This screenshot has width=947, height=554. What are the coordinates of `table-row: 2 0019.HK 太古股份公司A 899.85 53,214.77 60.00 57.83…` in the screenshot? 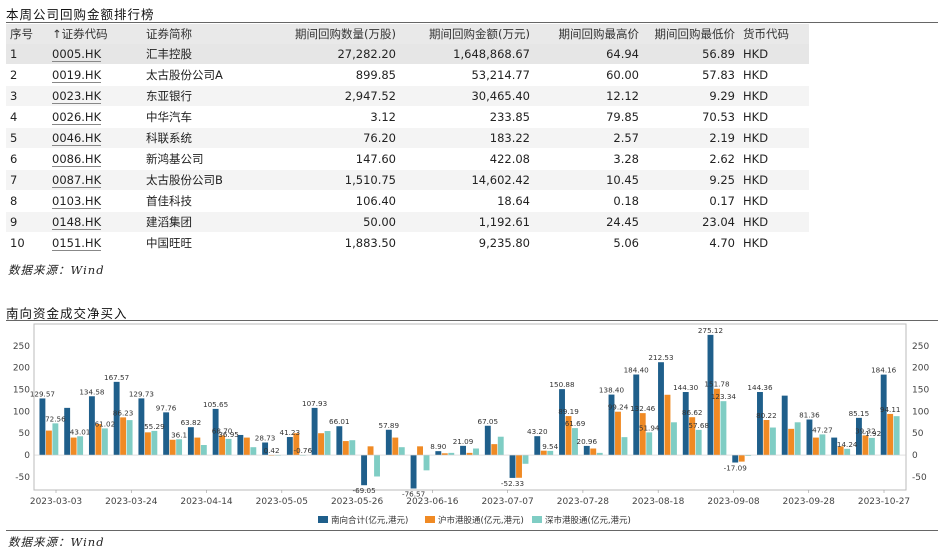 It's located at (407, 75).